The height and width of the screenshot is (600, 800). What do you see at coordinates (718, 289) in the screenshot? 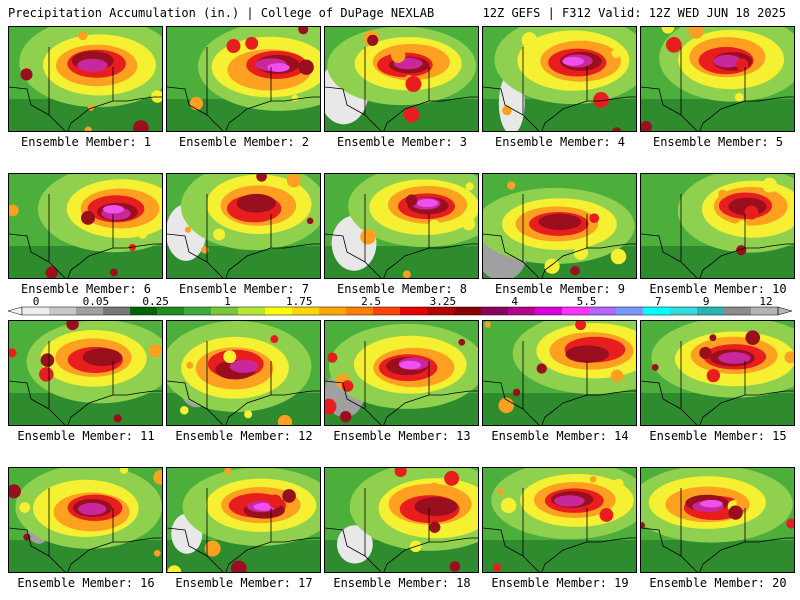
I see `panel-label: Ensemble Member: 10` at bounding box center [718, 289].